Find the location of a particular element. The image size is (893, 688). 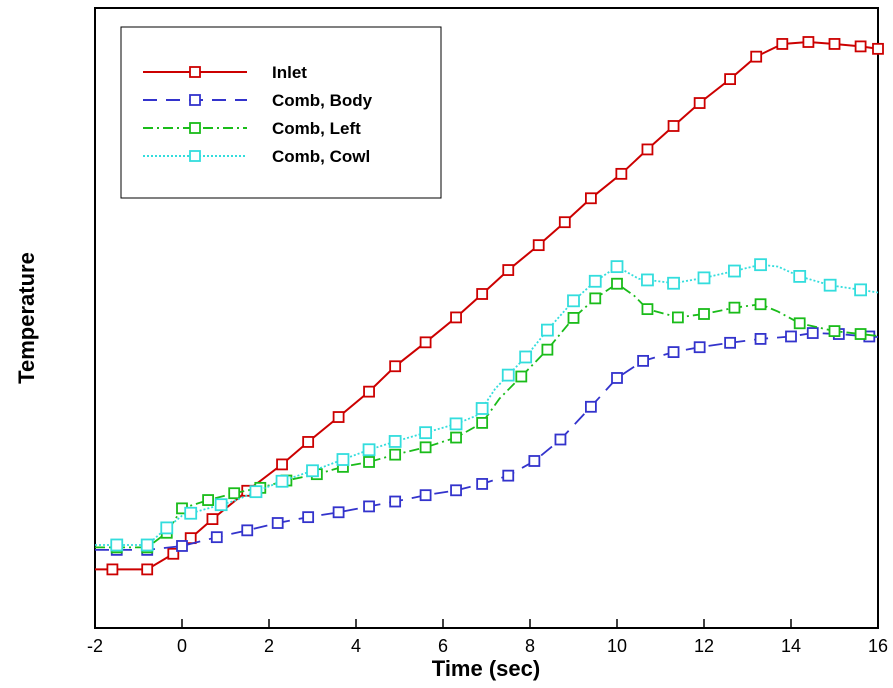

legend-label: Comb, Cowl is located at coordinates (321, 156).